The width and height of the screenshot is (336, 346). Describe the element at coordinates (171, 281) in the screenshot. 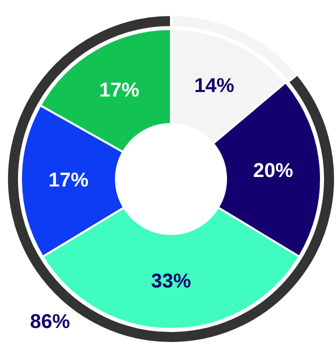

I see `data-label: 33%` at that location.